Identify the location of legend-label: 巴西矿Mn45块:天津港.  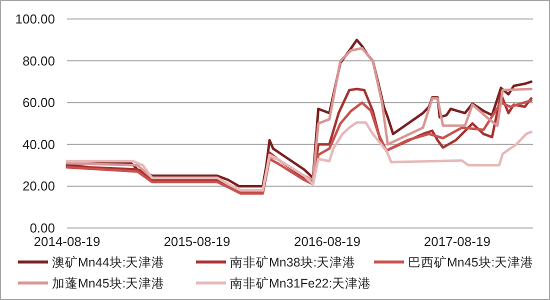
(471, 263).